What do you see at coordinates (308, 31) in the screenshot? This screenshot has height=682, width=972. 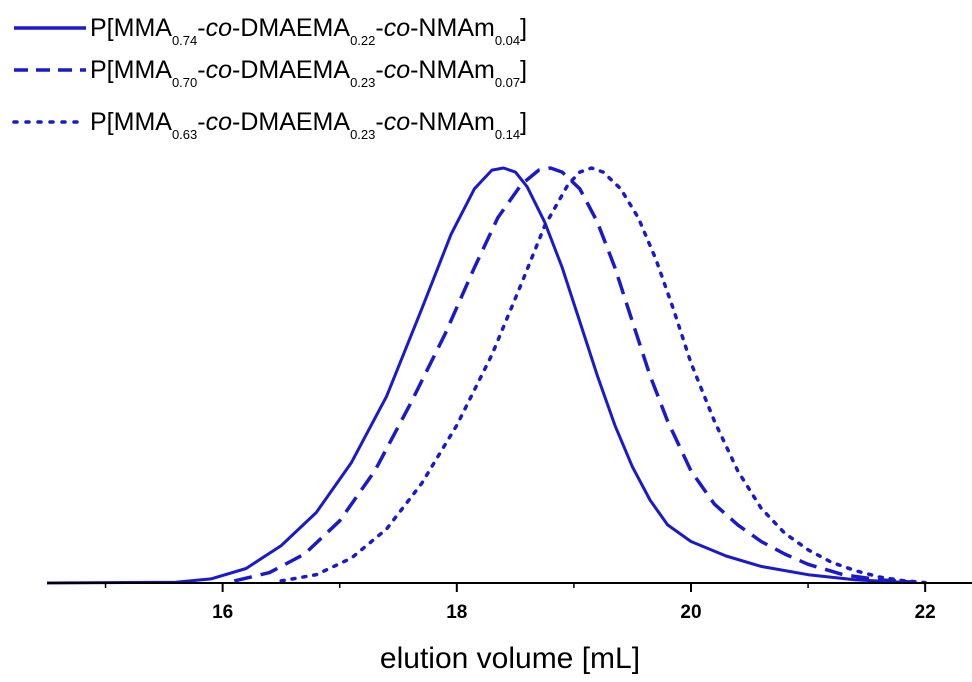 I see `legend-entry-1: P[MMA0.74-co-DMAEMA0.22-co-NMAm0.04]` at bounding box center [308, 31].